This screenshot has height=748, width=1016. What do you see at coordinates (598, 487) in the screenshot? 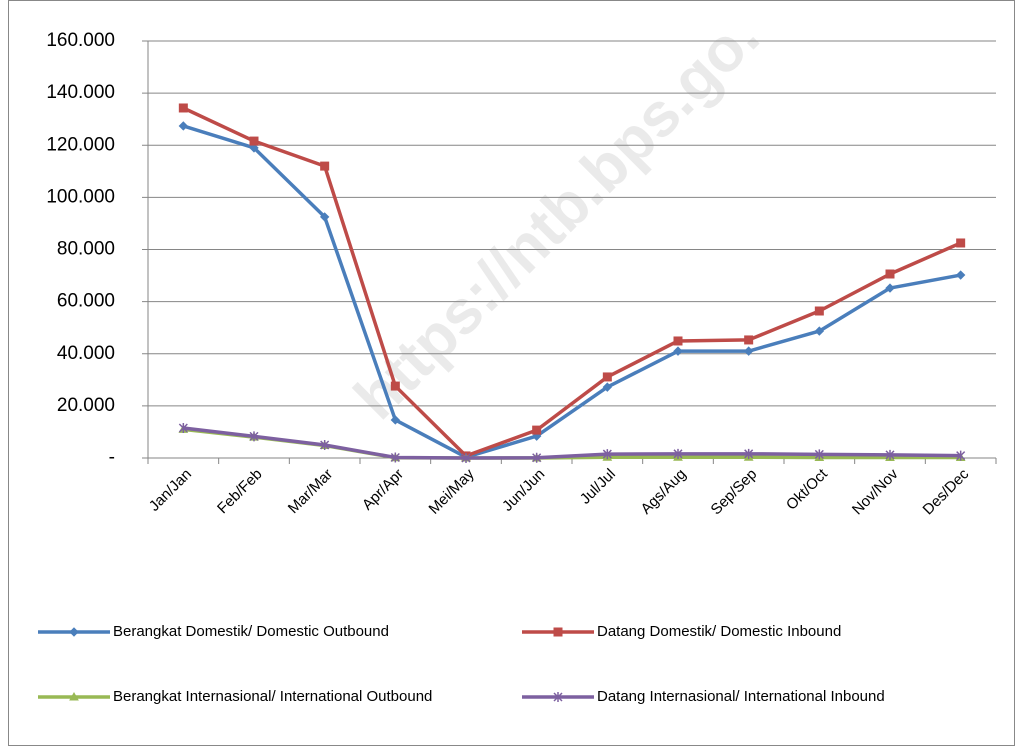
I see `x-tick-label: Jul/Jul` at bounding box center [598, 487].